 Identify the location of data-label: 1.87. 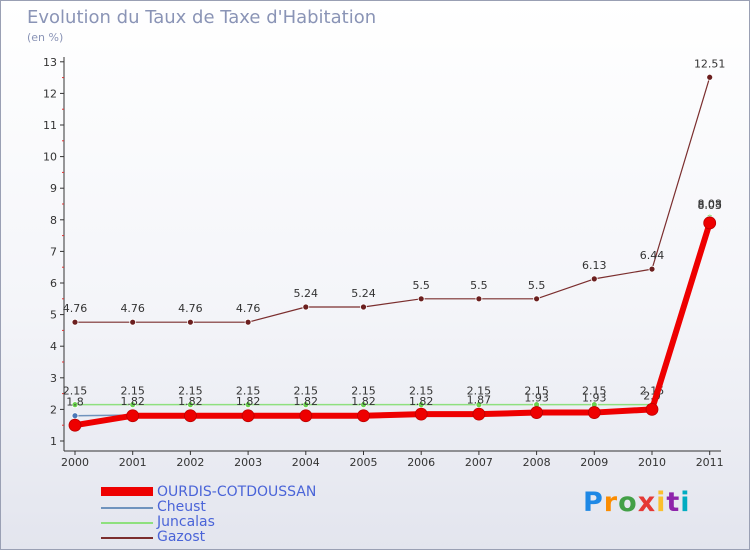
(479, 400).